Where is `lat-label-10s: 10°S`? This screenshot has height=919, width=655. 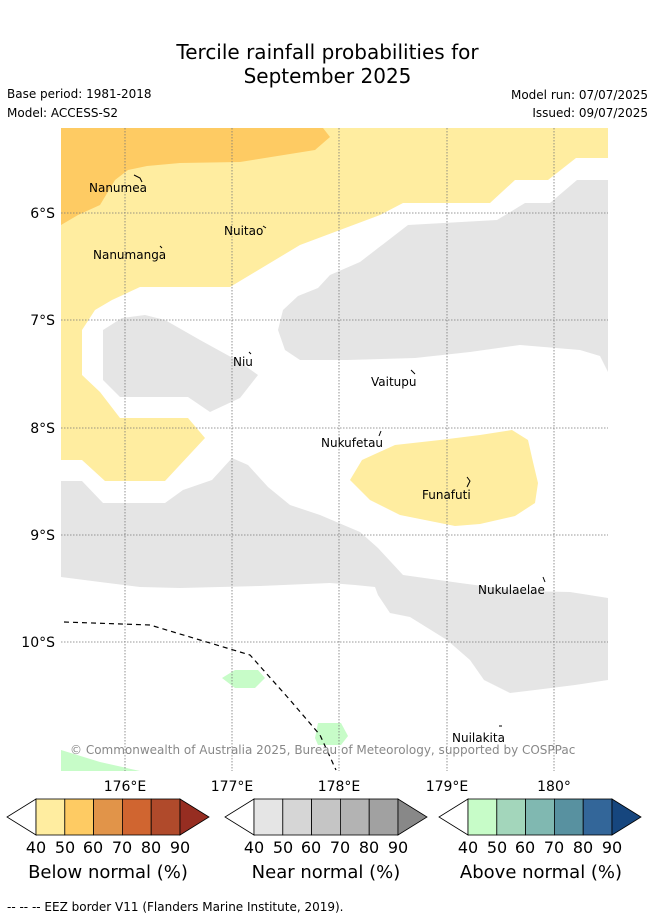
lat-label-10s: 10°S is located at coordinates (38, 643).